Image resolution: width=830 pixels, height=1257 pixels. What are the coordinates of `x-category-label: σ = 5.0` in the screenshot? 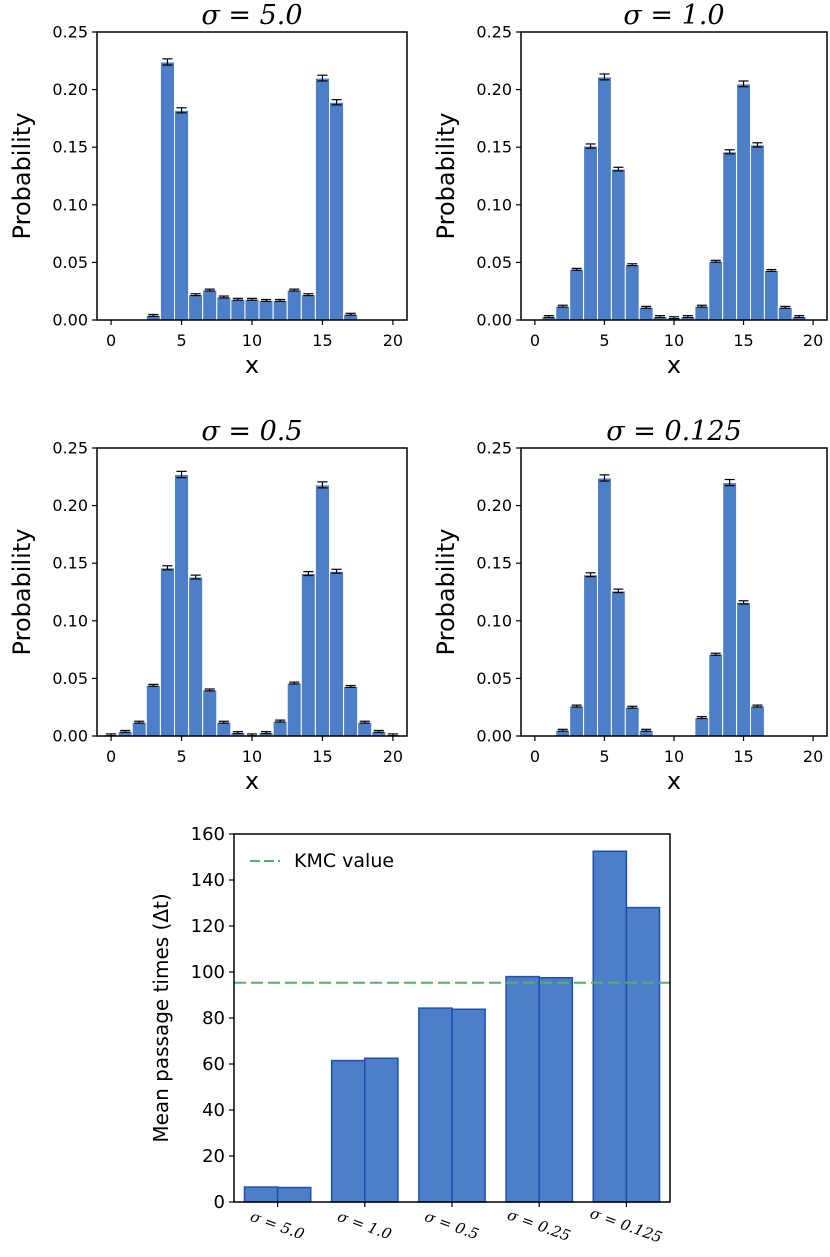 It's located at (277, 1225).